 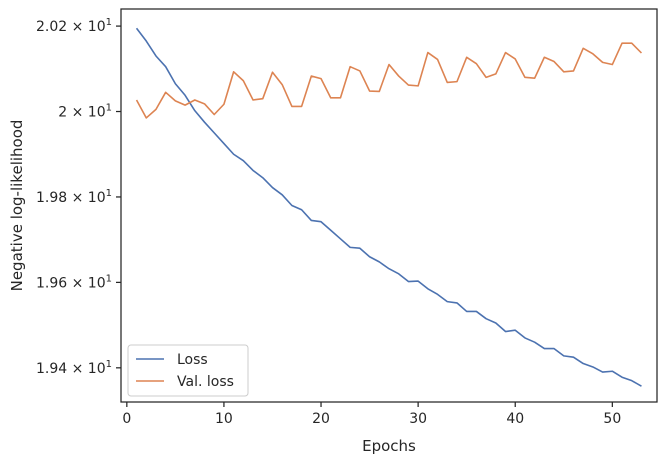 What do you see at coordinates (74, 197) in the screenshot?
I see `y-tick-label: 1.98 × 10¹` at bounding box center [74, 197].